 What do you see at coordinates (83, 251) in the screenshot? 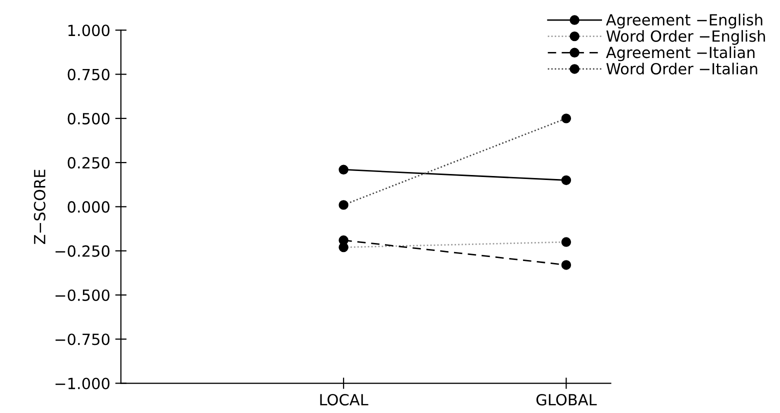
I see `y-tick-label: −0.250` at bounding box center [83, 251].